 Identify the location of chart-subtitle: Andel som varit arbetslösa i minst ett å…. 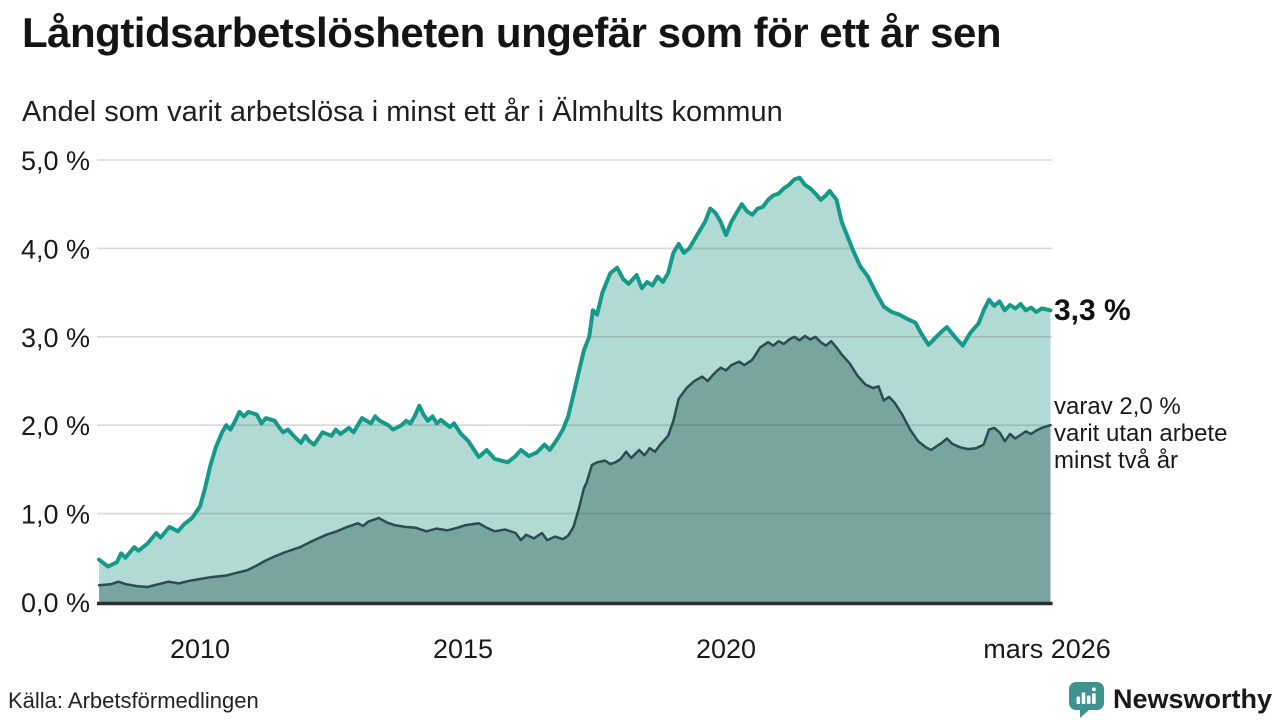
(402, 112).